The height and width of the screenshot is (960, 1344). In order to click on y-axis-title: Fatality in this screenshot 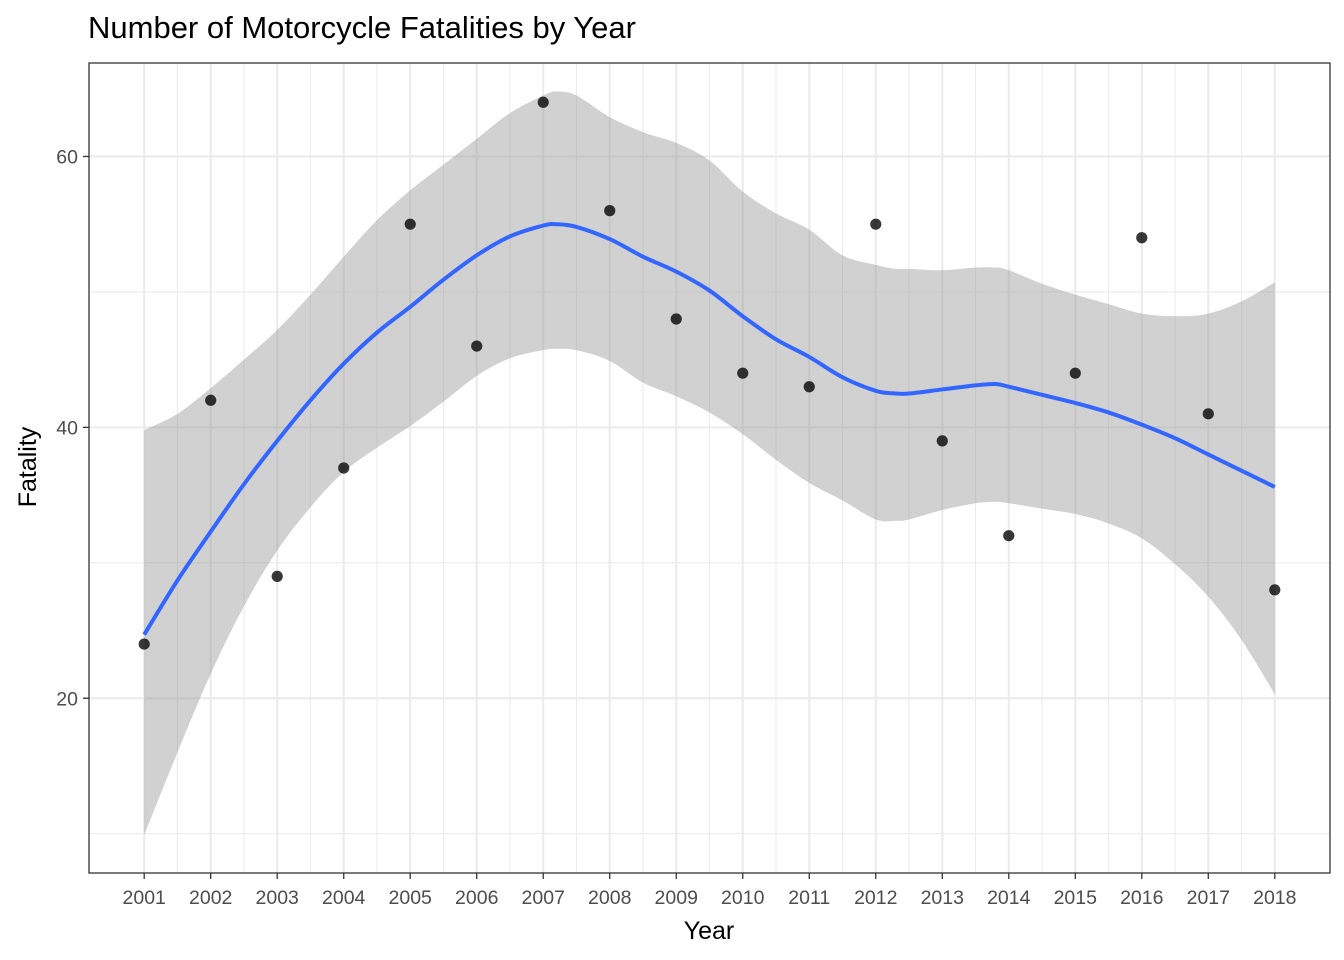, I will do `click(28, 466)`.